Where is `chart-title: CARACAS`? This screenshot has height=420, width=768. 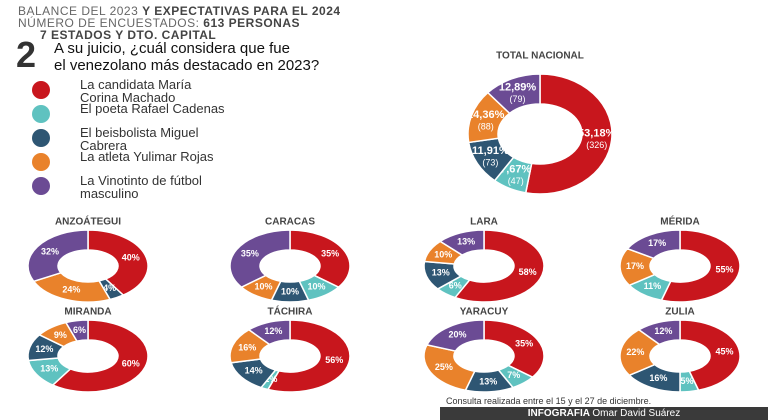 chart-title: CARACAS is located at coordinates (290, 222).